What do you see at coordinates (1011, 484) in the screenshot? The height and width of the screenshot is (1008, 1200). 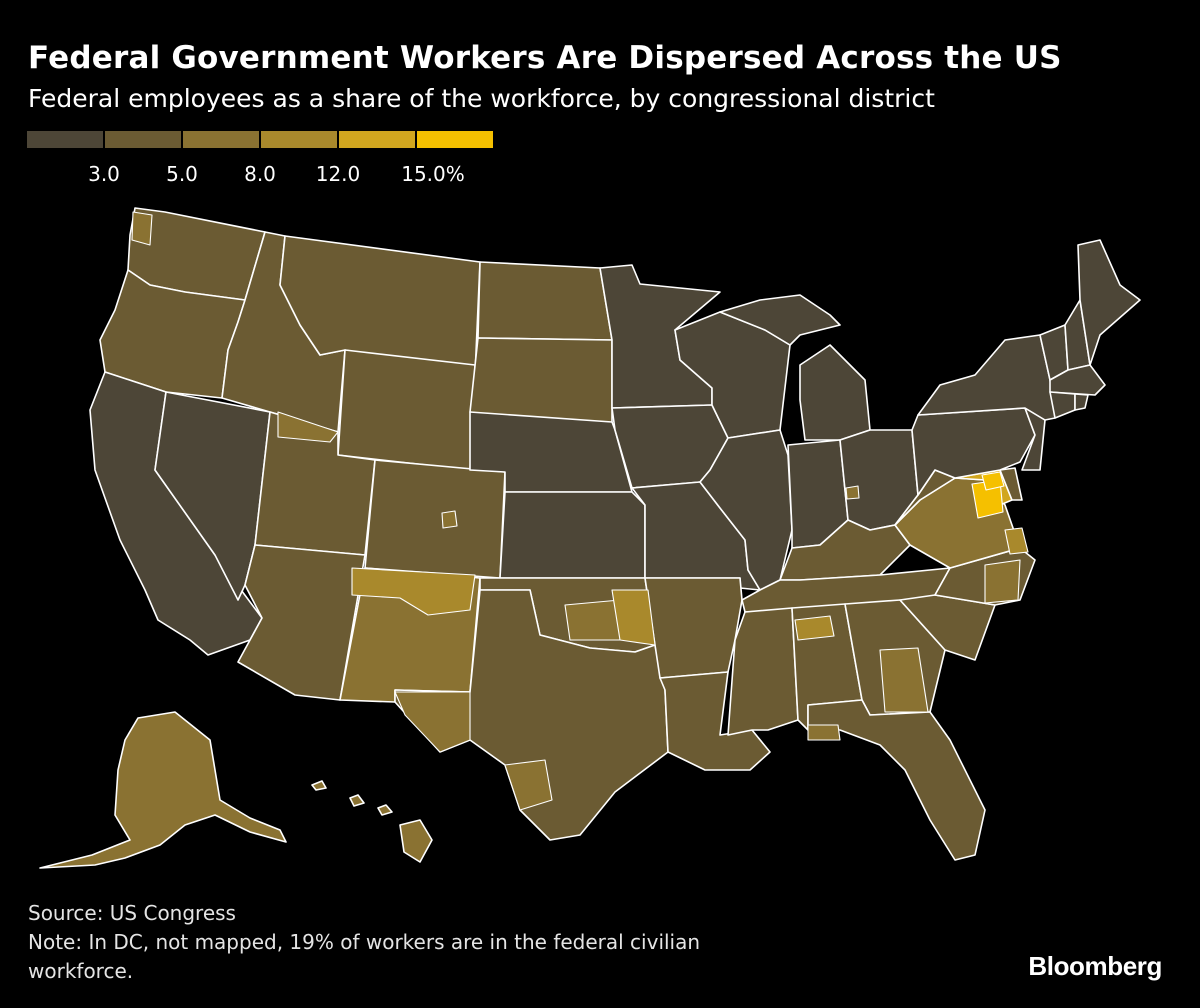 I see `state-delaware` at bounding box center [1011, 484].